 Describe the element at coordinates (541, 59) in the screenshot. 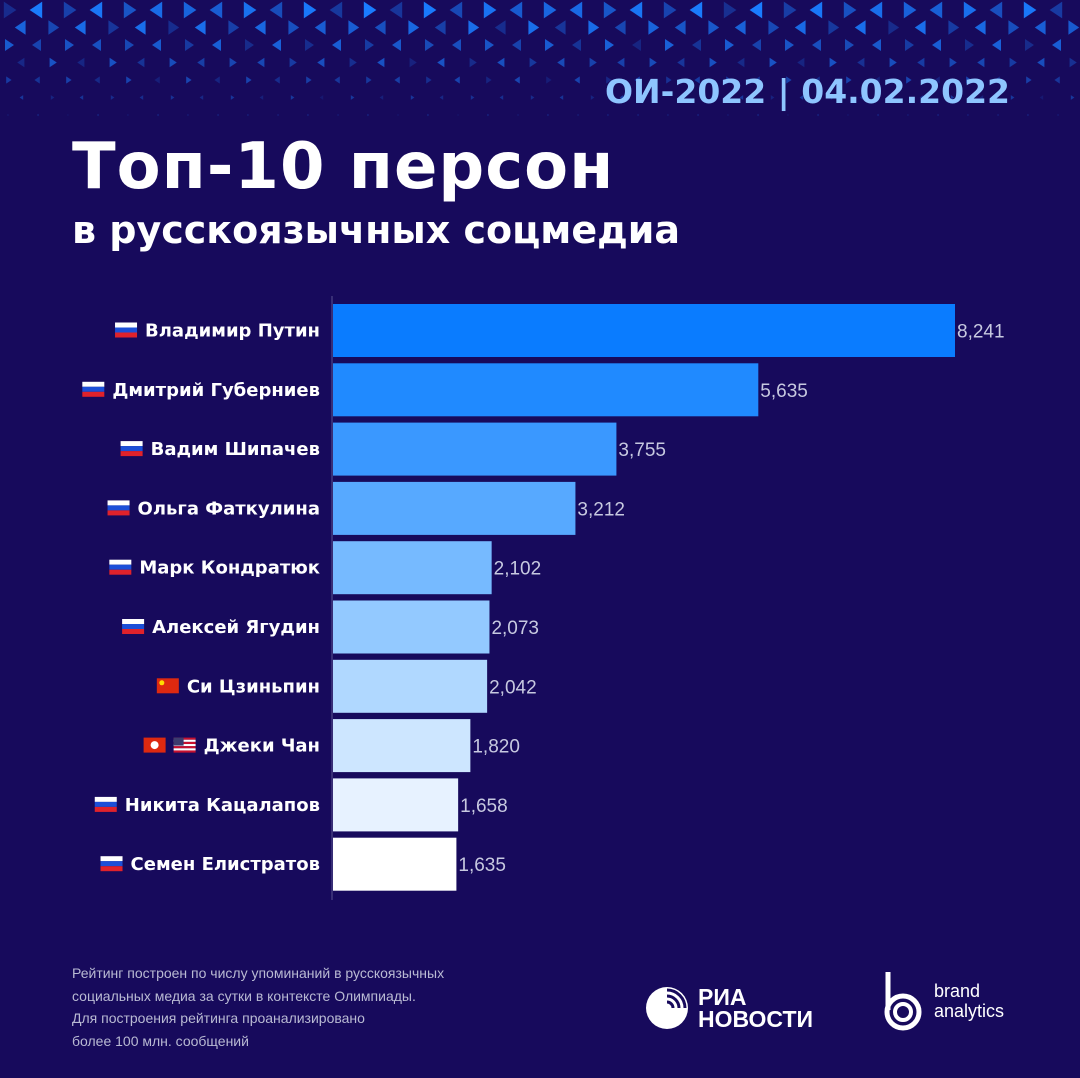

I see `triangle-pattern-decoration` at that location.